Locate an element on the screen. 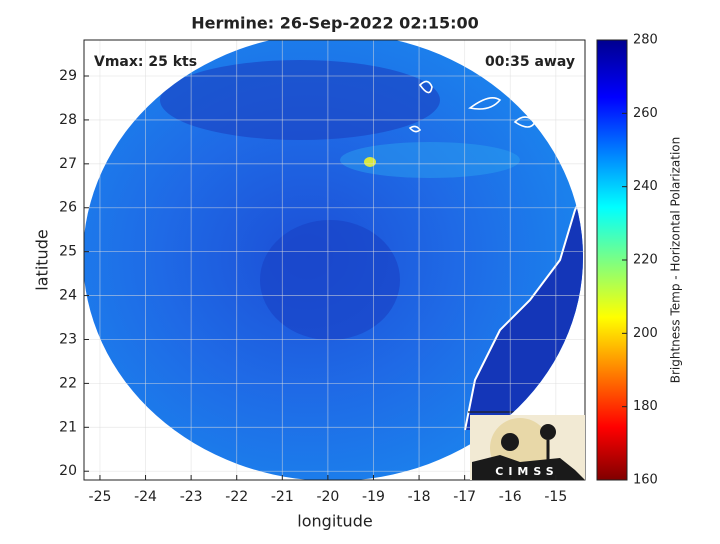 This screenshot has width=720, height=544. x-tick-label: -21 is located at coordinates (282, 497).